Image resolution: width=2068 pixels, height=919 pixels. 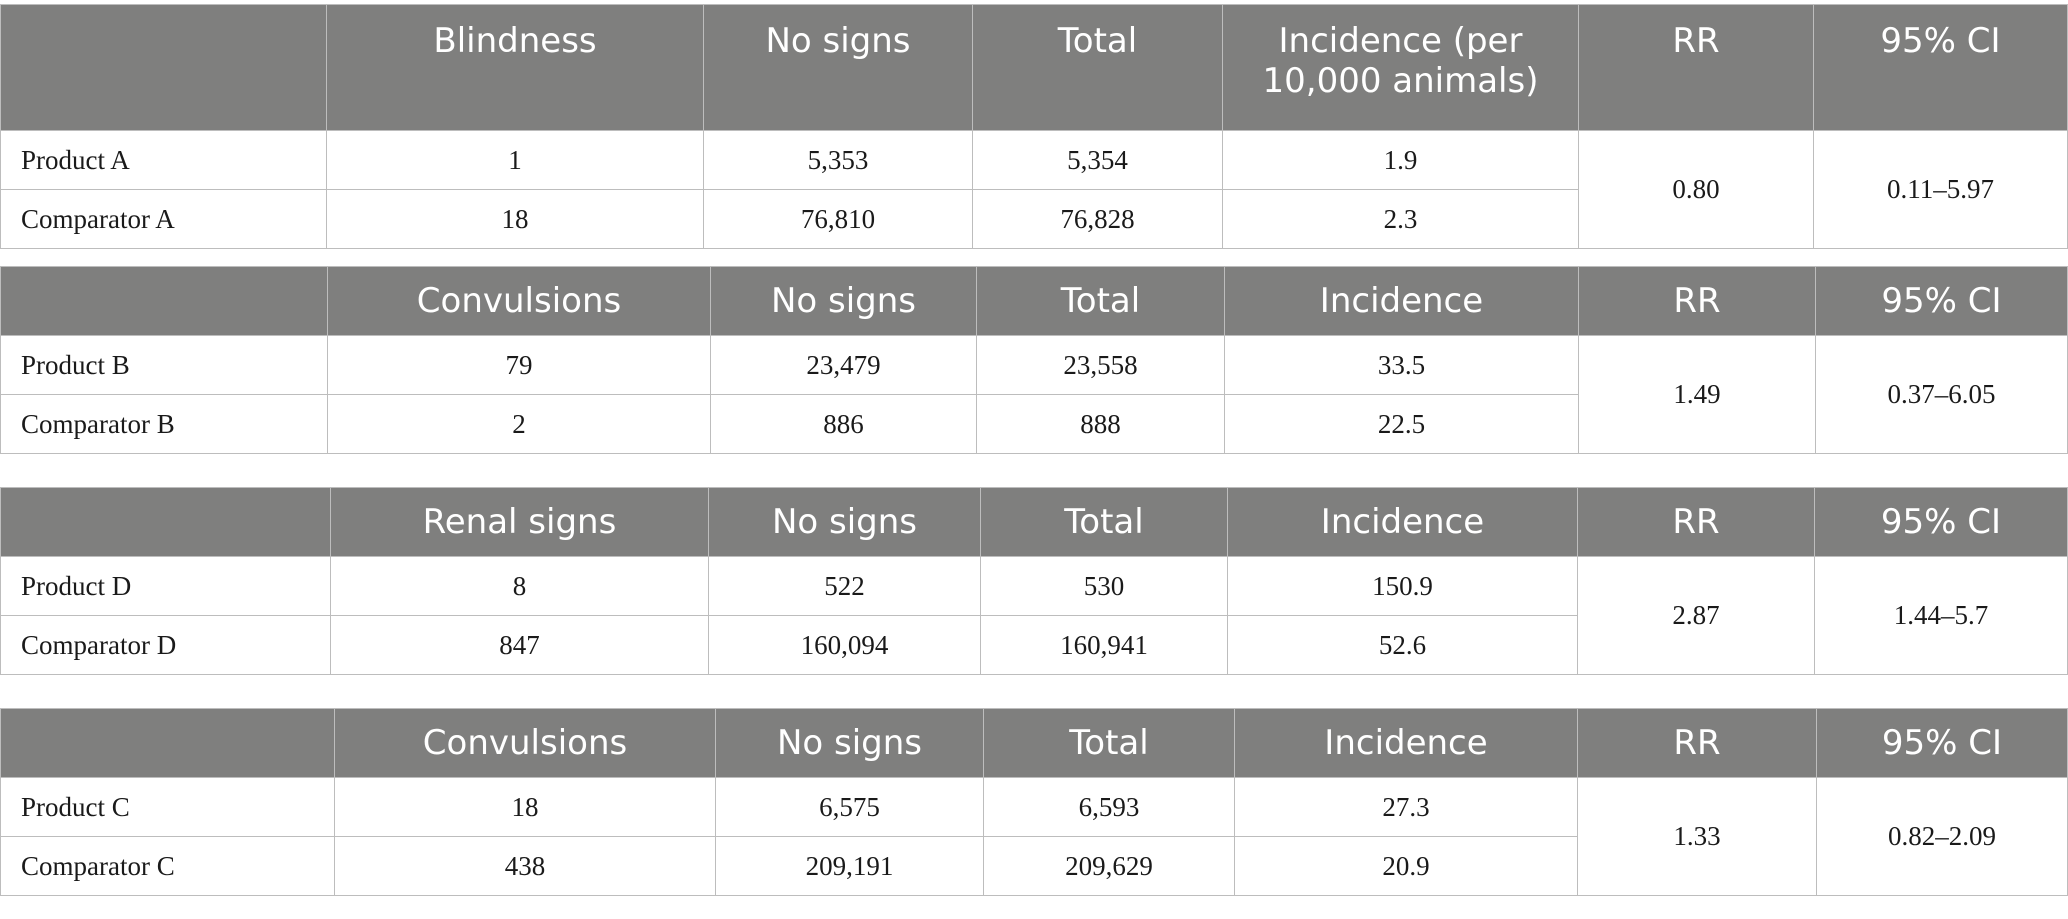 I want to click on header-cases: Renal signs, so click(x=519, y=522).